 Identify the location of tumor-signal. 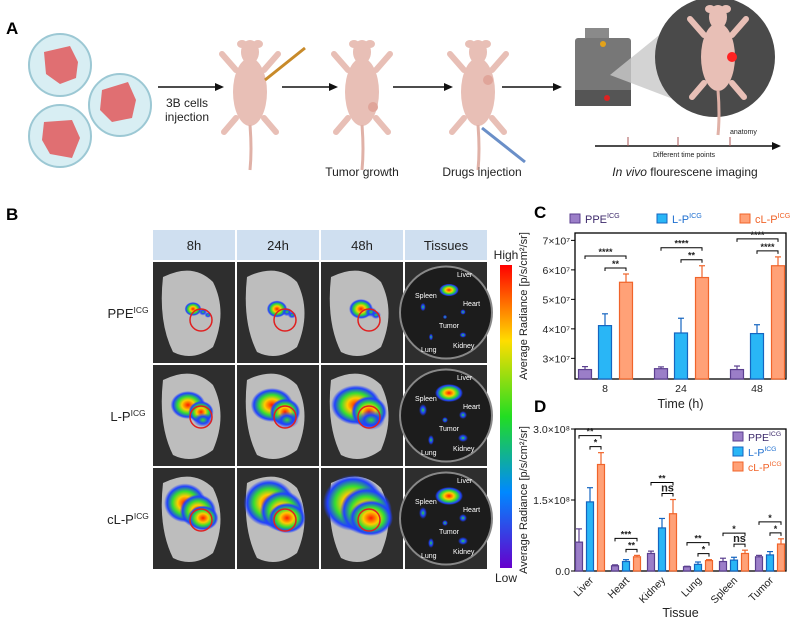
(732, 57).